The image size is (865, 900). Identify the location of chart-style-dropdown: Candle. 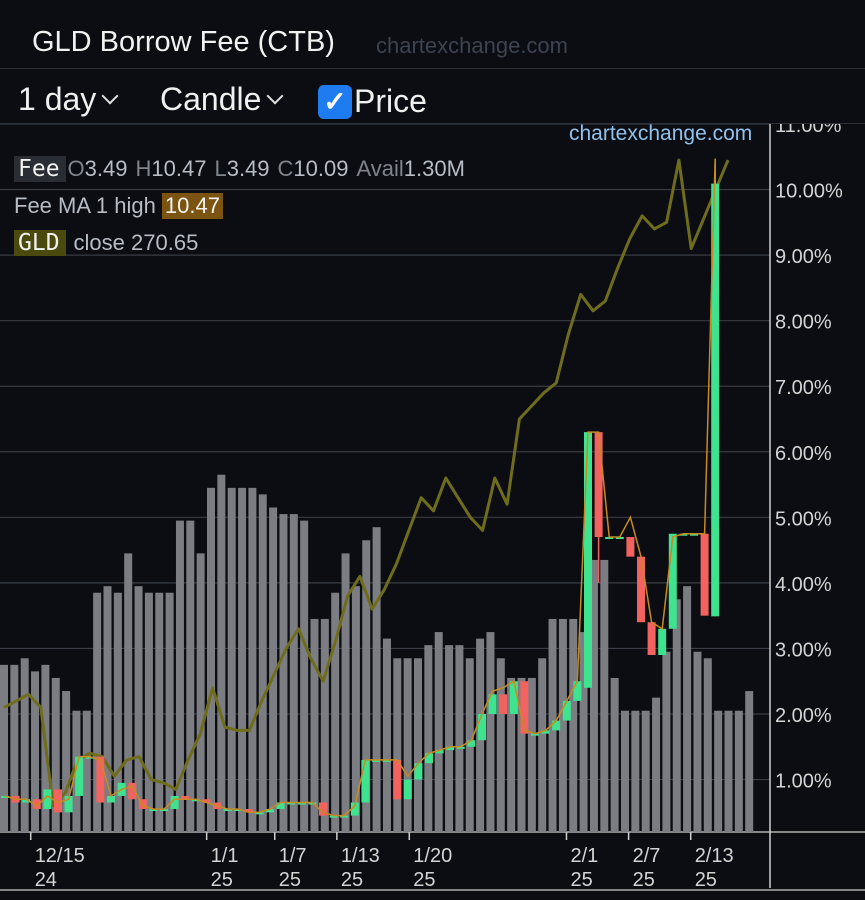
(222, 99).